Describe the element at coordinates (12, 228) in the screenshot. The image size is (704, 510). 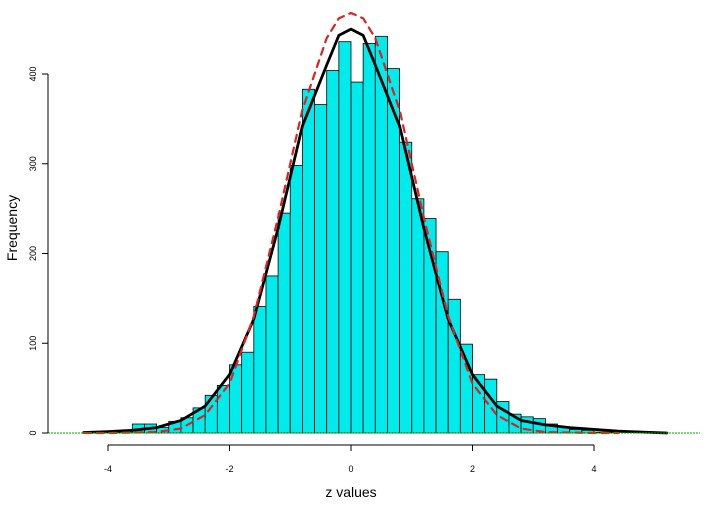
I see `y-axis-title: Frequency` at that location.